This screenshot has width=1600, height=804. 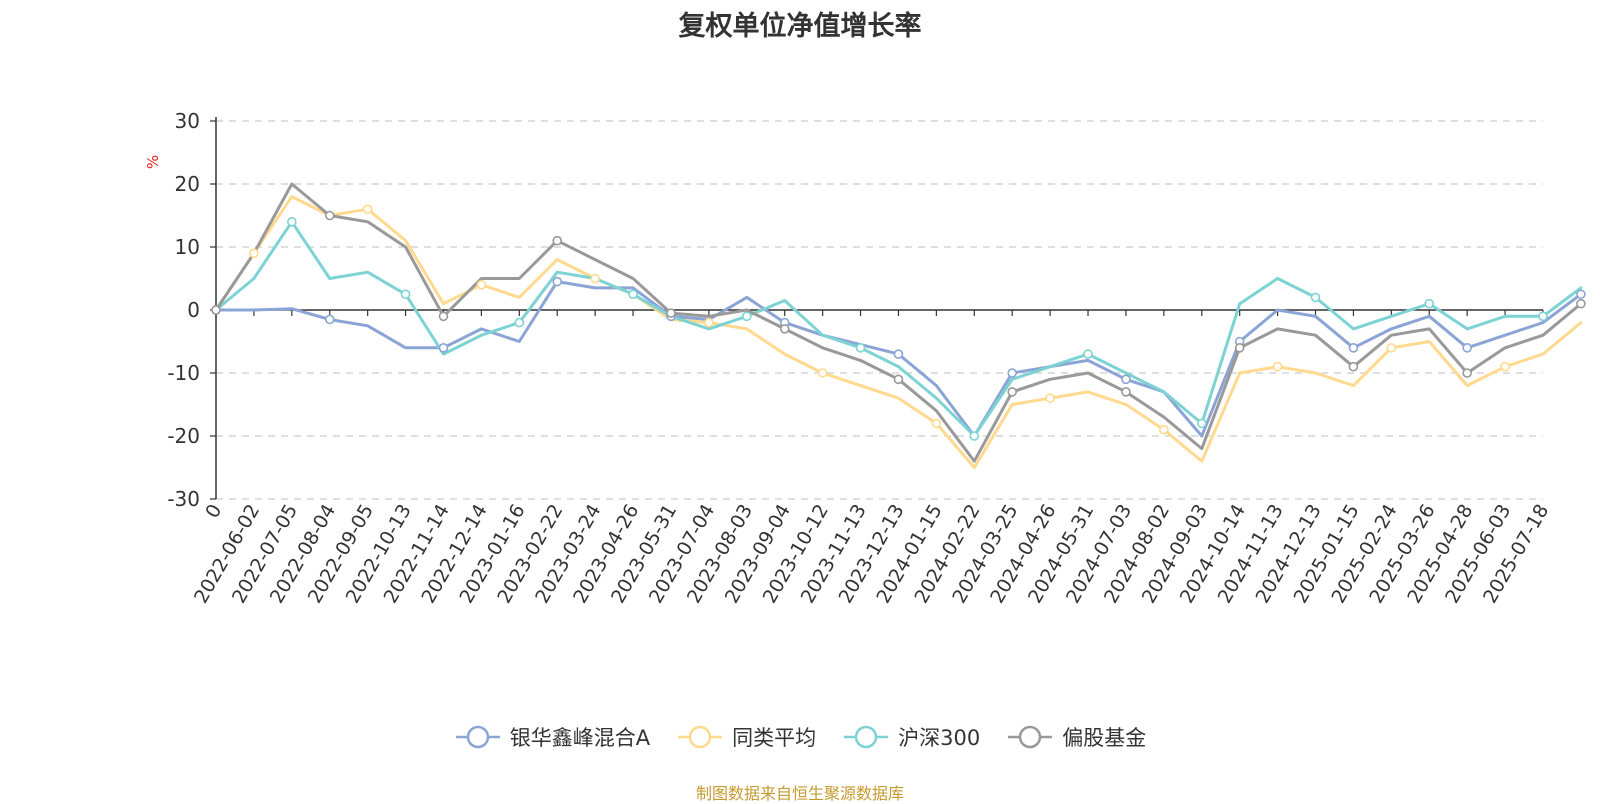 I want to click on legend-label: 偏股基金, so click(x=1104, y=738).